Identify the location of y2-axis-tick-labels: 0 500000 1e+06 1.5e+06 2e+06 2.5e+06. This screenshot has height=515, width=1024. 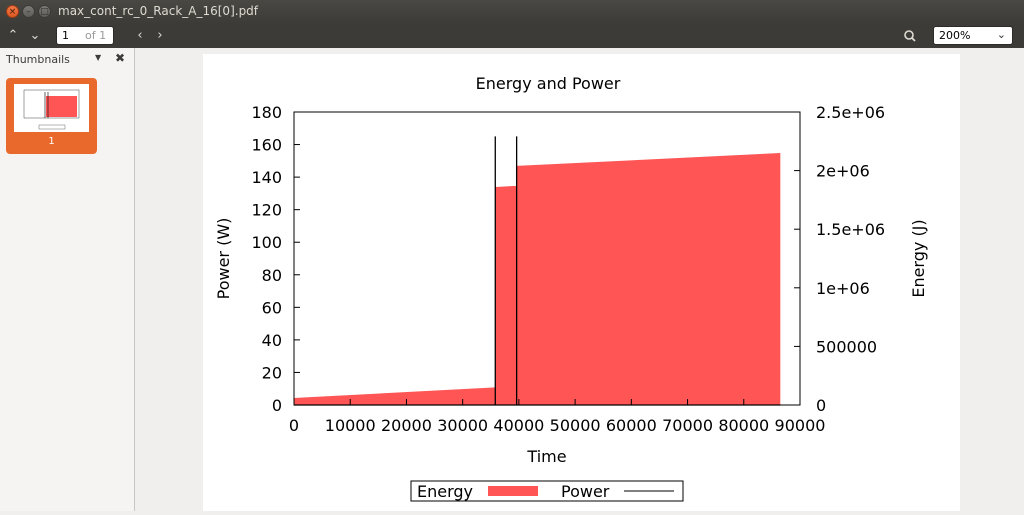
(850, 259).